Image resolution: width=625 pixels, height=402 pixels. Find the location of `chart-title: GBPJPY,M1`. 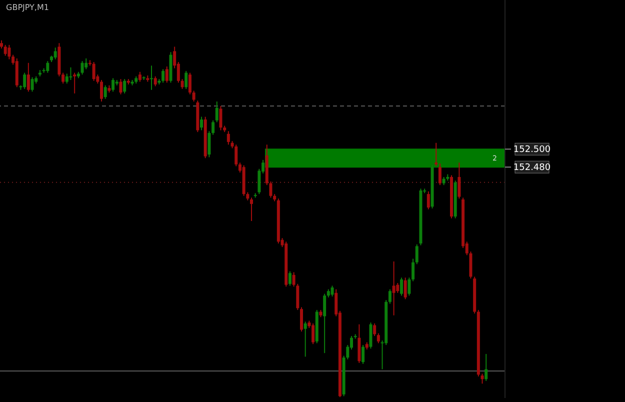

chart-title: GBPJPY,M1 is located at coordinates (27, 7).